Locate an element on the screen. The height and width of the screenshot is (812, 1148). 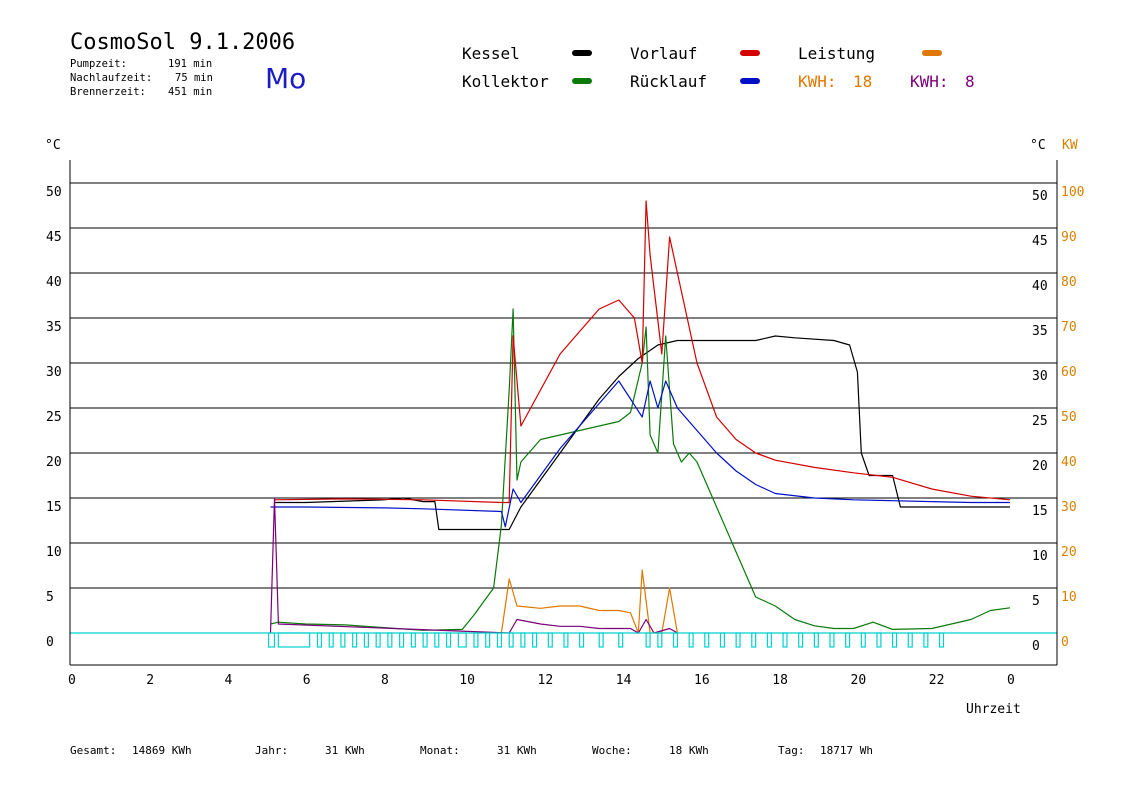
legend-kollektor-swatch is located at coordinates (582, 81).